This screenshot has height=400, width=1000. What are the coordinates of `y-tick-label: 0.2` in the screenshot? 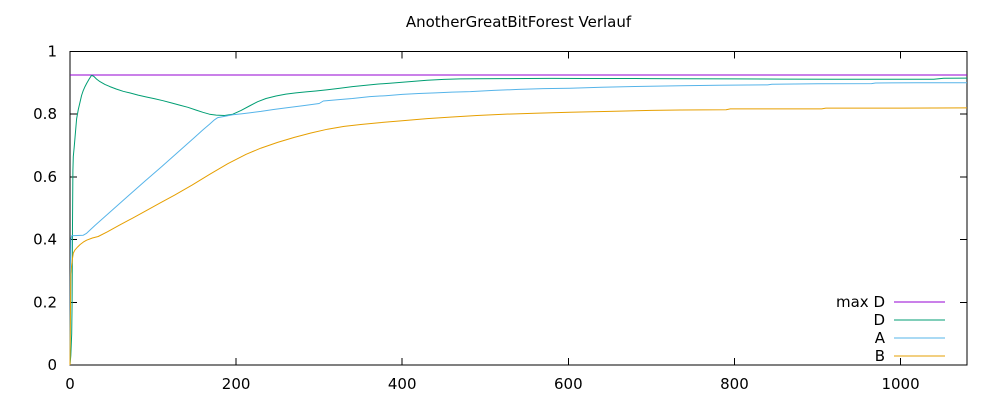 It's located at (45, 302).